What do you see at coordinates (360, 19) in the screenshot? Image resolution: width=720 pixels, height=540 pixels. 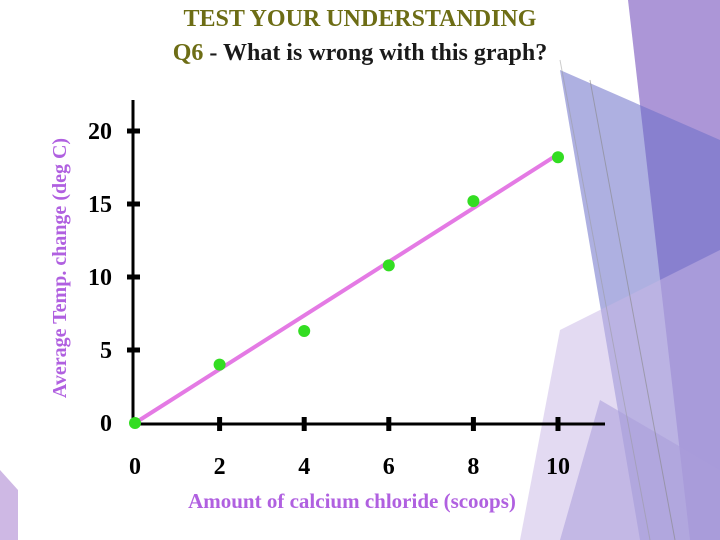 I see `slide-title: TEST YOUR UNDERSTANDING` at bounding box center [360, 19].